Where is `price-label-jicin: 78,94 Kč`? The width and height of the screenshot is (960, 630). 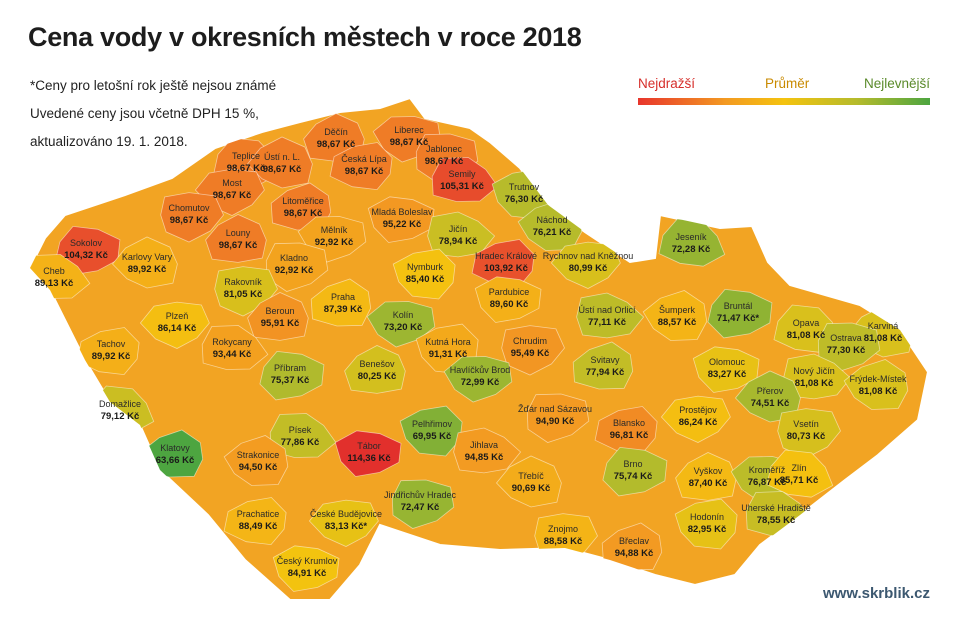
price-label-jicin: 78,94 Kč is located at coordinates (458, 241).